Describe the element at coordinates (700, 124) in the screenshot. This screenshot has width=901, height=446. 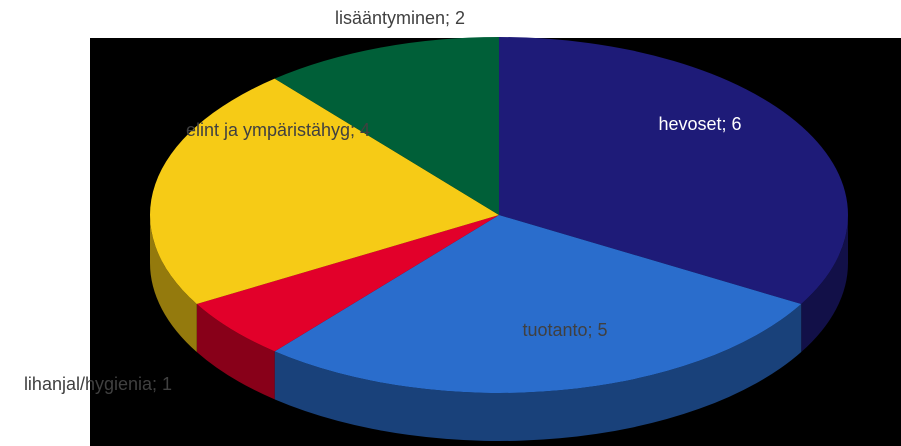
I see `data-label: hevoset; 6` at that location.